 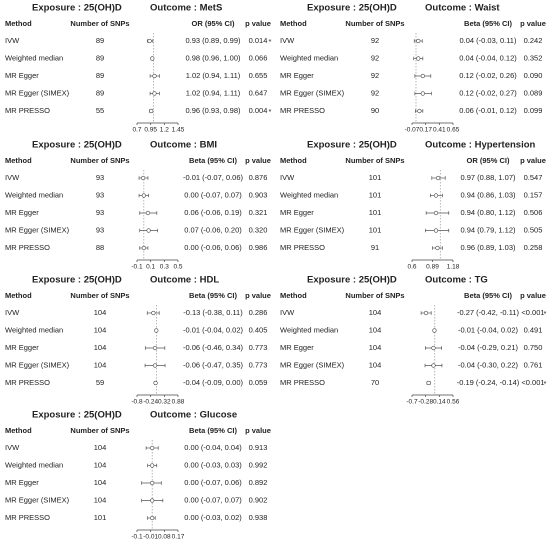 What do you see at coordinates (533, 177) in the screenshot?
I see `p-value: 0.547` at bounding box center [533, 177].